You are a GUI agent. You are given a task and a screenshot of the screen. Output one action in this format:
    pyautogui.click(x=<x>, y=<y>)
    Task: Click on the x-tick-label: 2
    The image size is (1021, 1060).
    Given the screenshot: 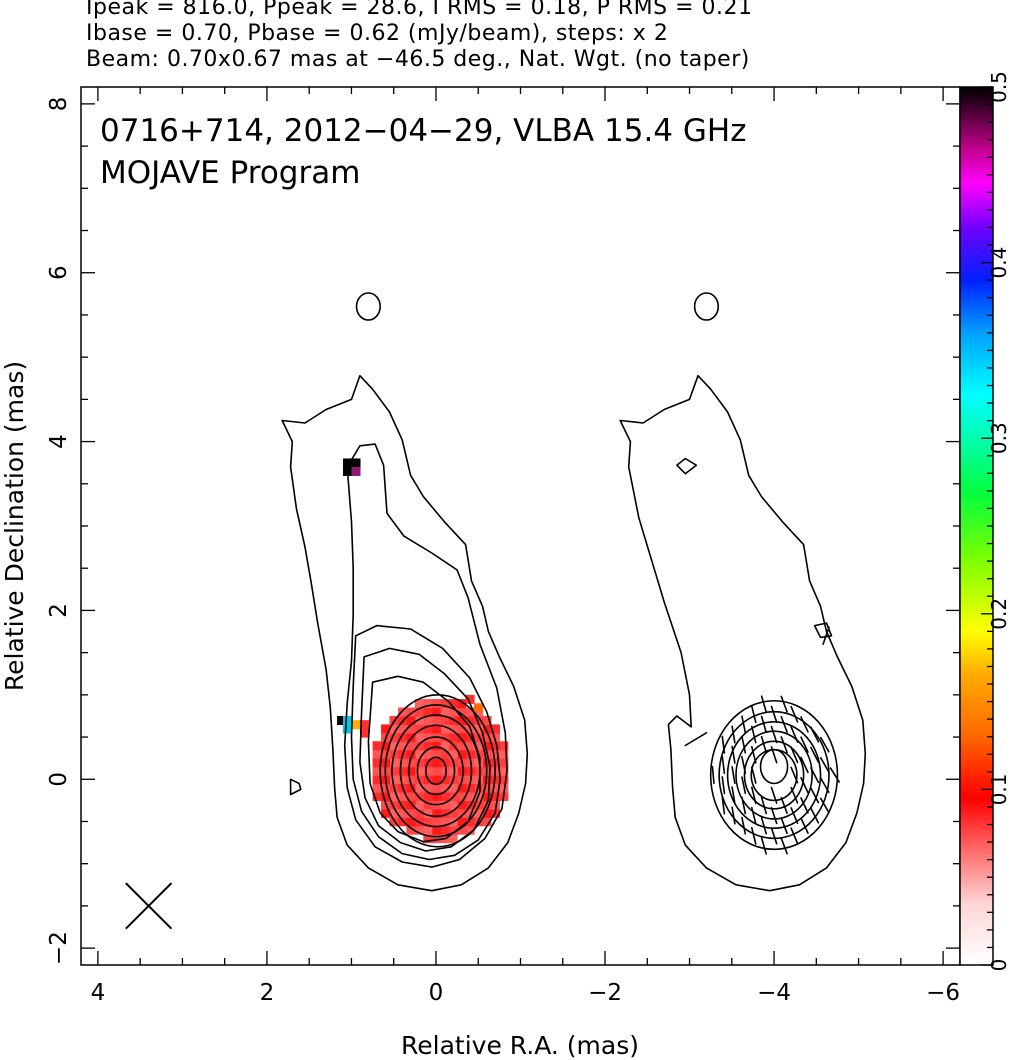 What is the action you would take?
    pyautogui.click(x=267, y=993)
    